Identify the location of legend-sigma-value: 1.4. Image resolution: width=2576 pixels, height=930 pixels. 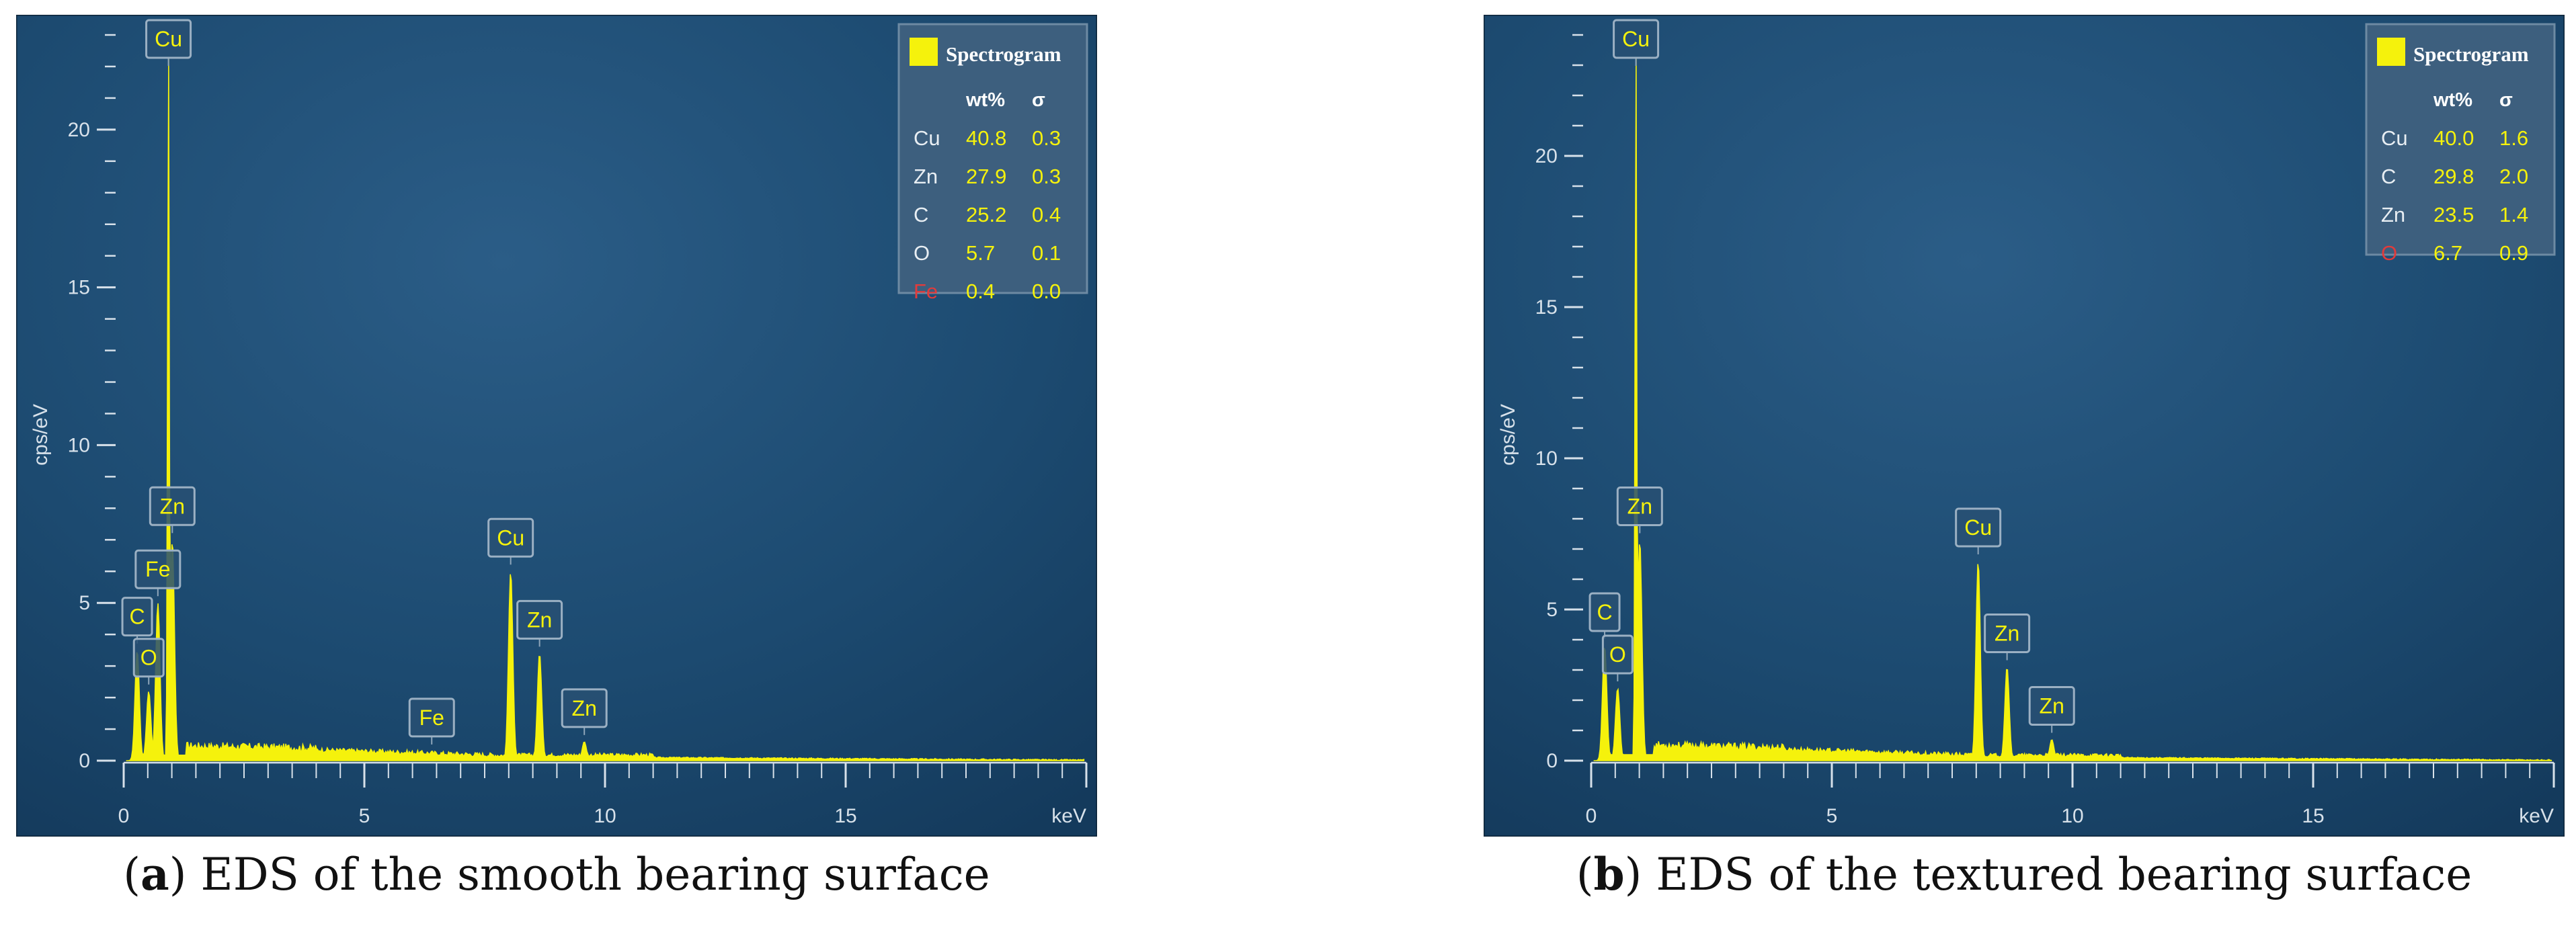
(2513, 214).